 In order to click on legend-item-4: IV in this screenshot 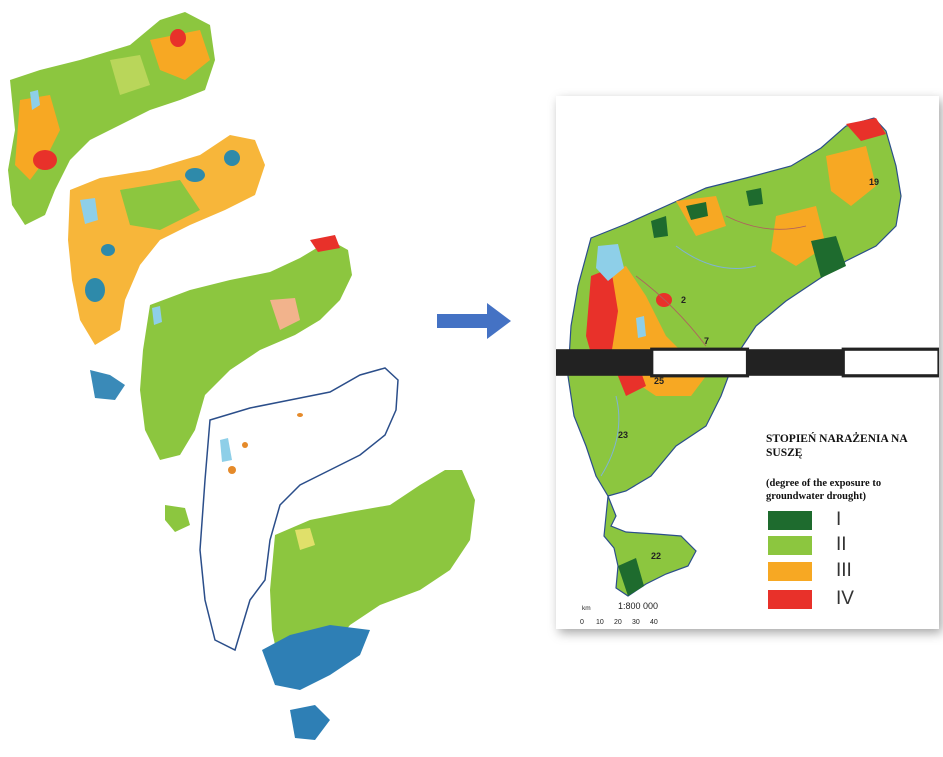, I will do `click(843, 599)`.